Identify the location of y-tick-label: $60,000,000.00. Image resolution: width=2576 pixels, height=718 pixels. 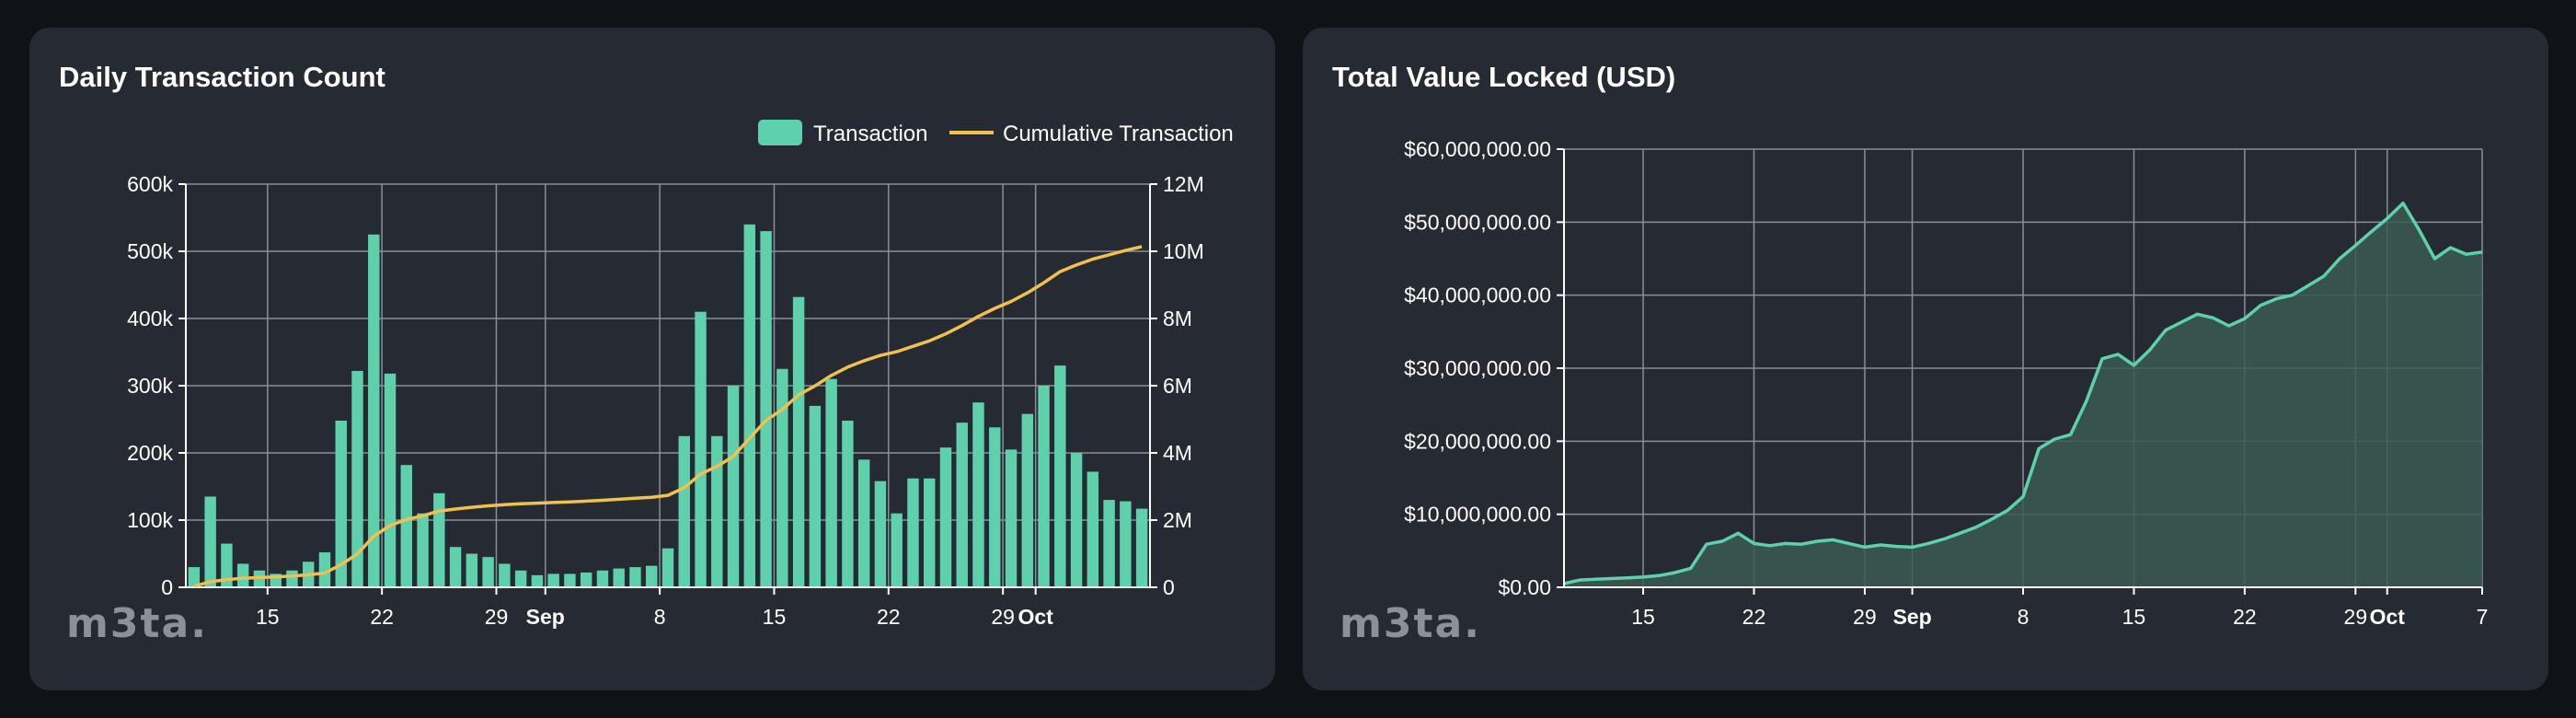
(1477, 149).